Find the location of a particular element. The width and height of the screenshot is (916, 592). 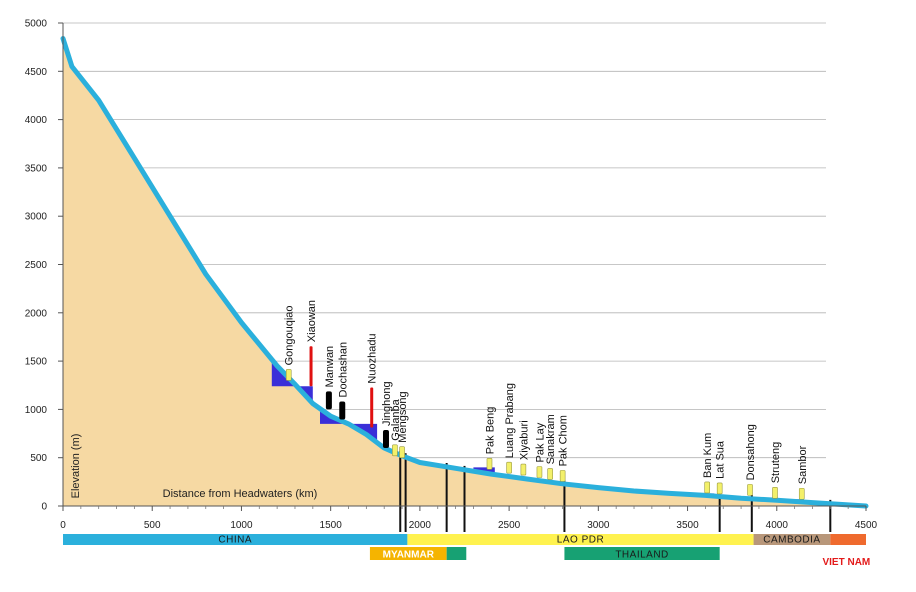

dam-label-galanba: Galanba is located at coordinates (396, 419).